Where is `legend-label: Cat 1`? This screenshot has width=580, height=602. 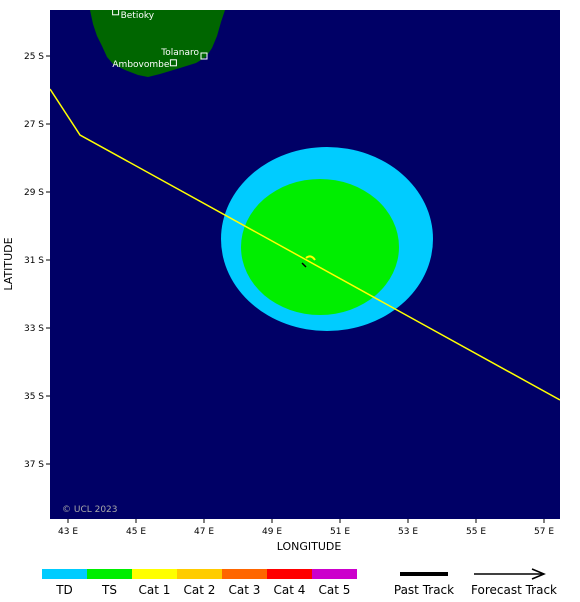 legend-label: Cat 1 is located at coordinates (154, 590).